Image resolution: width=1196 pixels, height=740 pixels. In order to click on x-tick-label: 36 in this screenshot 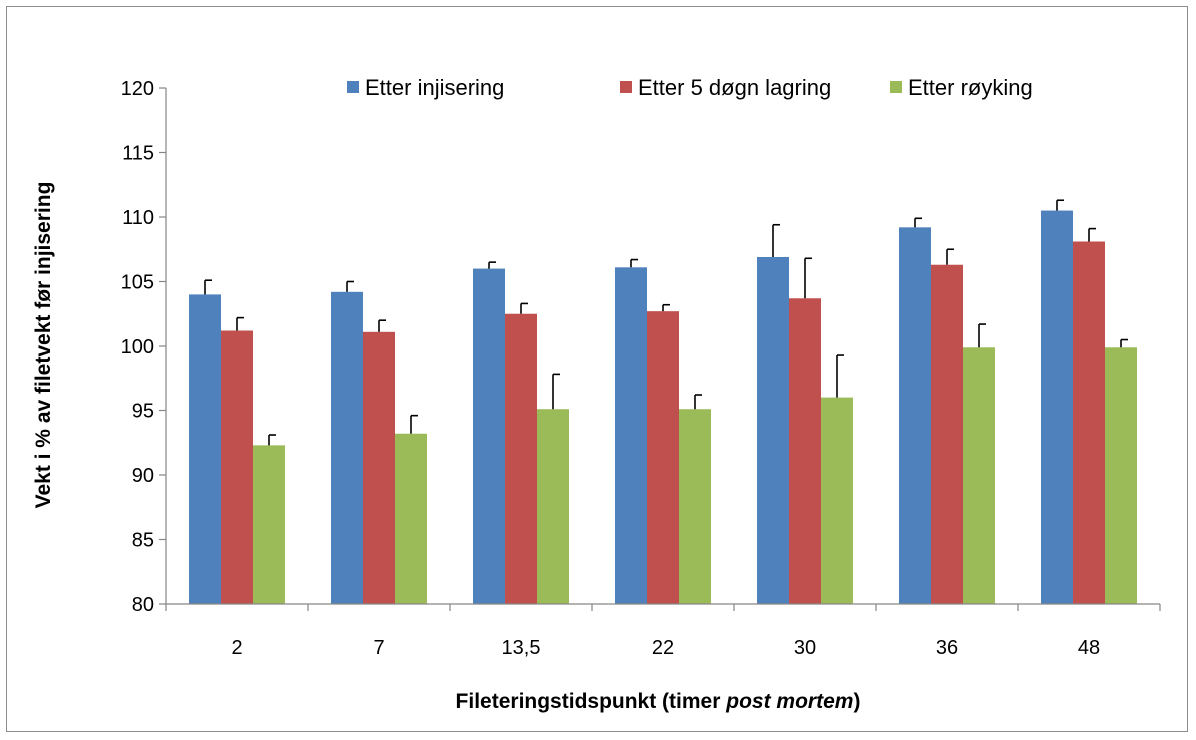, I will do `click(947, 648)`.